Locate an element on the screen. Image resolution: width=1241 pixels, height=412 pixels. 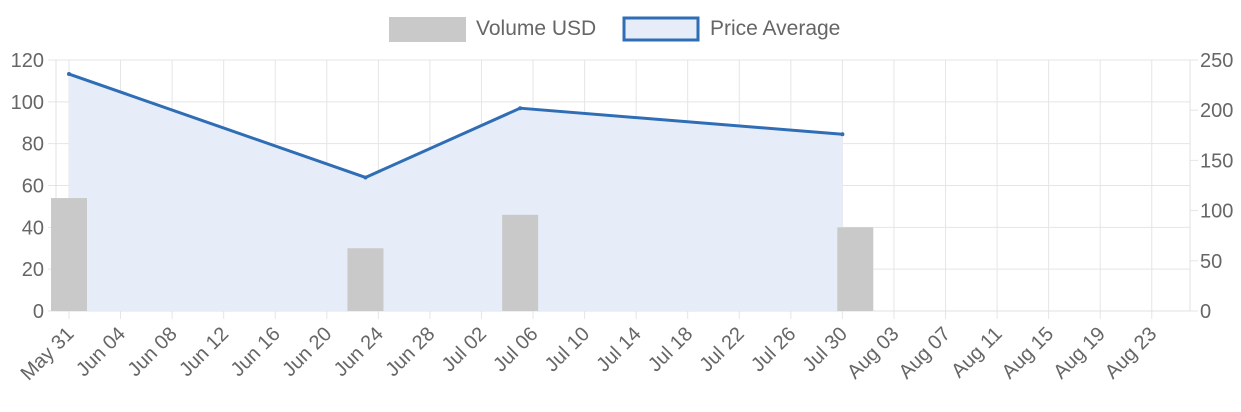
y-left-tick-label: 40 is located at coordinates (33, 228).